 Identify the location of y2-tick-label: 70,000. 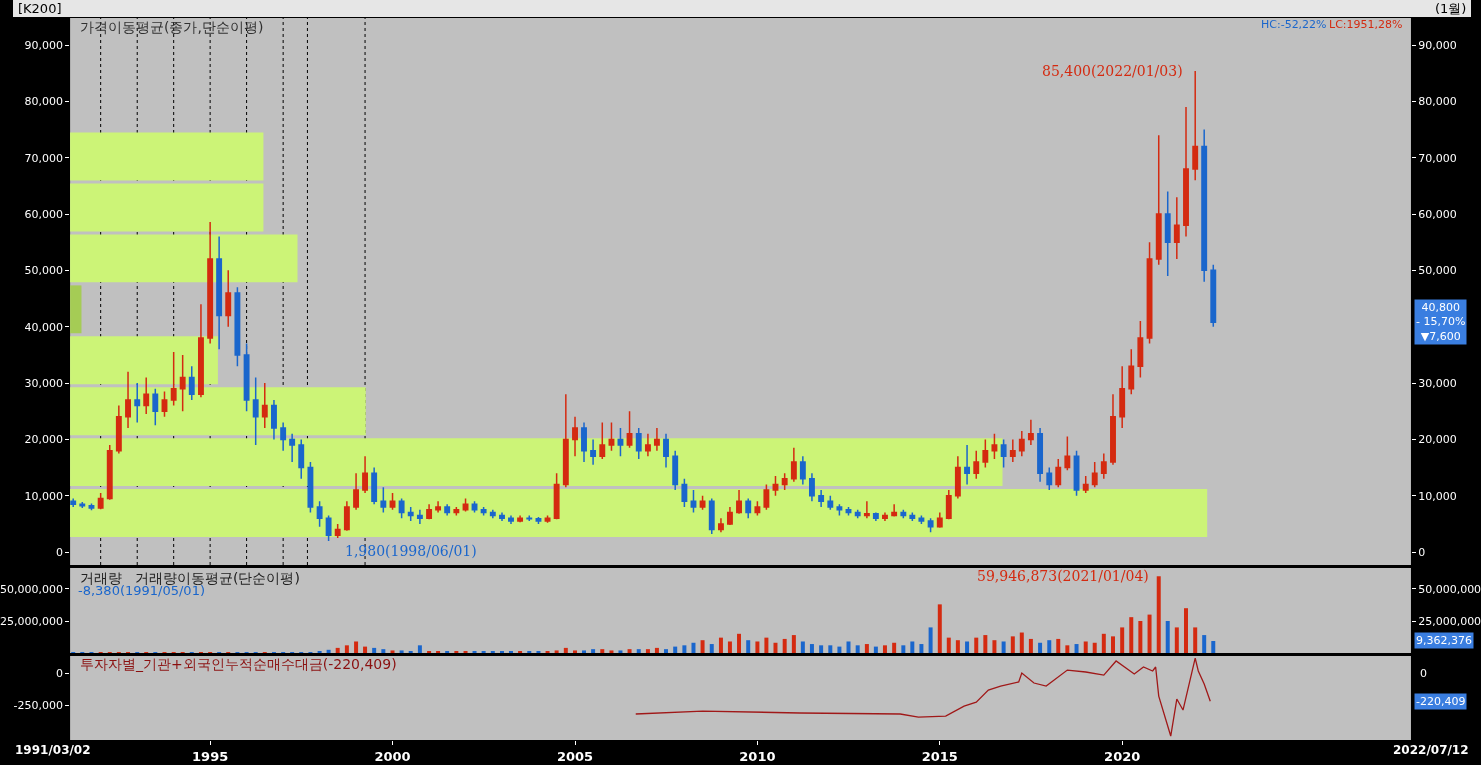
(1437, 158).